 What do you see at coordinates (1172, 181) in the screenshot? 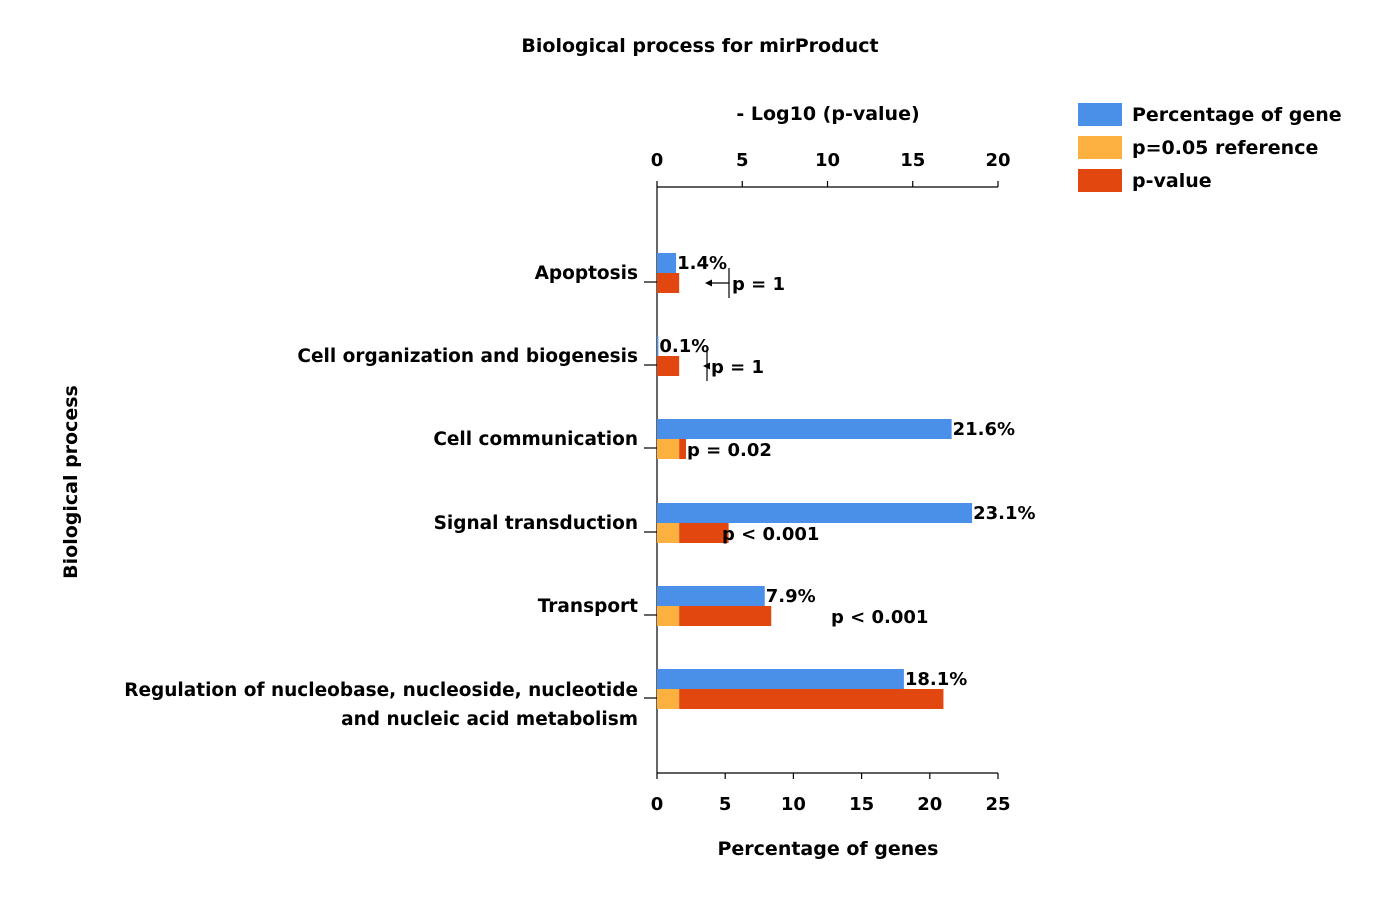
I see `legend-label: p-value` at bounding box center [1172, 181].